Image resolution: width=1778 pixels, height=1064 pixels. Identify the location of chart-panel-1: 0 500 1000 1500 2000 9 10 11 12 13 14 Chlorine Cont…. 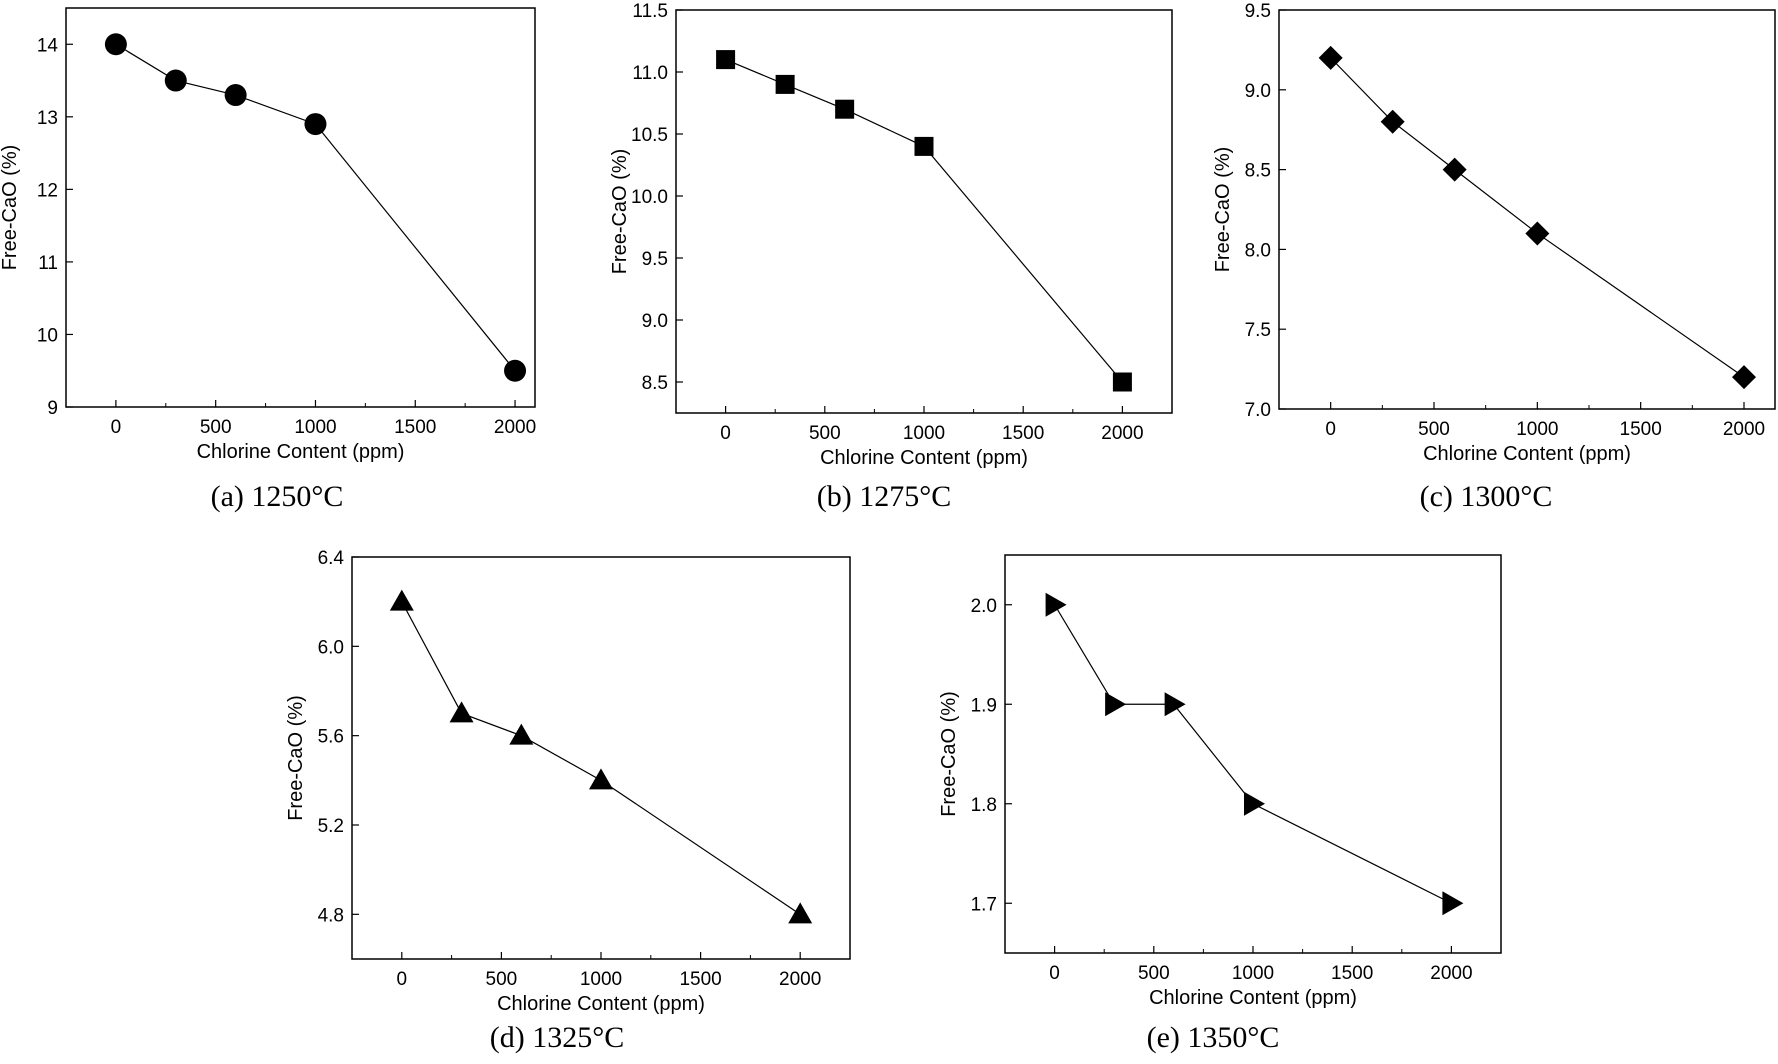
(268, 260).